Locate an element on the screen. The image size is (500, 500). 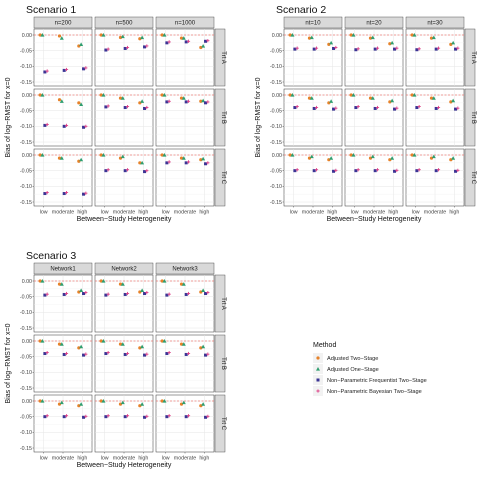
facet-strip-label: n=200 is located at coordinates (64, 24).